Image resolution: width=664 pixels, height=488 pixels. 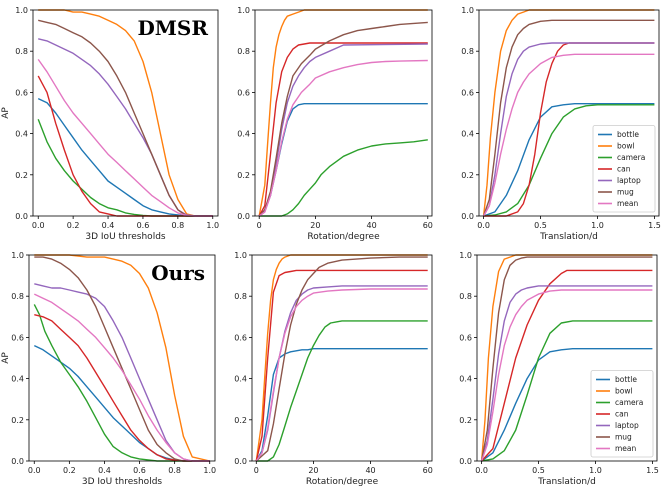 I want to click on x-tick-label: 0.2, so click(x=73, y=225).